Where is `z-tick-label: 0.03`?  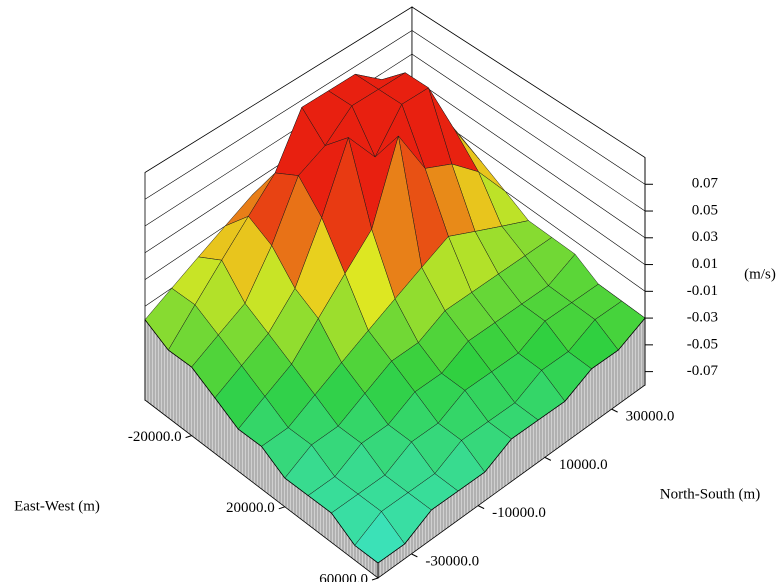
z-tick-label: 0.03 is located at coordinates (705, 237).